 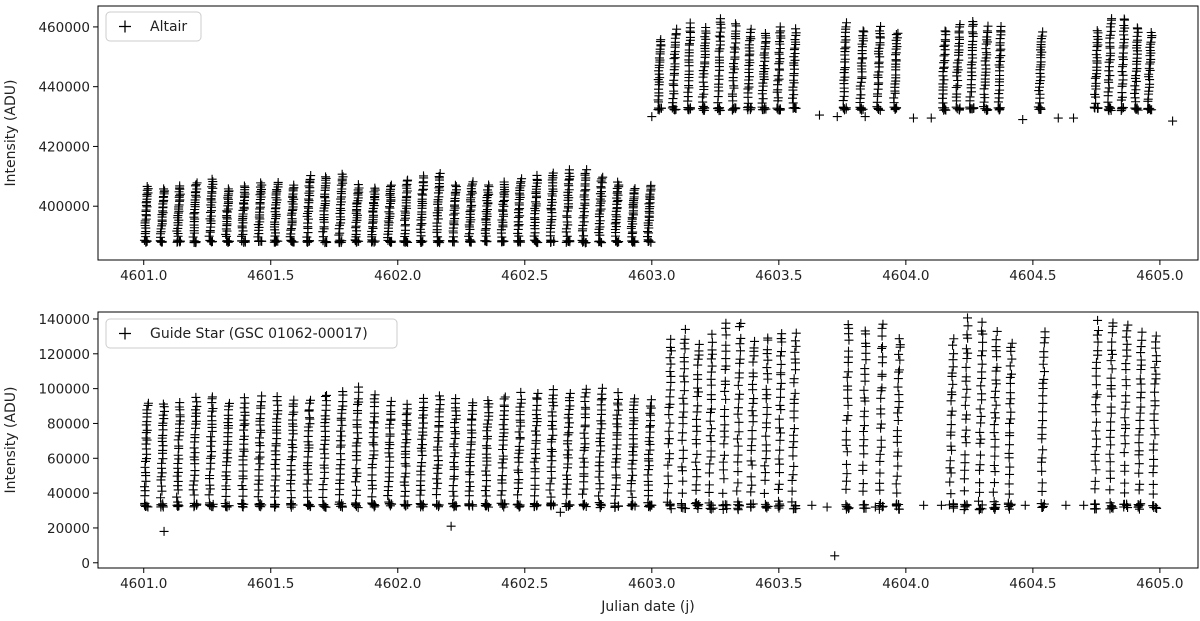 I want to click on guide-star-legend: Guide Star (GSC 01062-00017), so click(x=251, y=333).